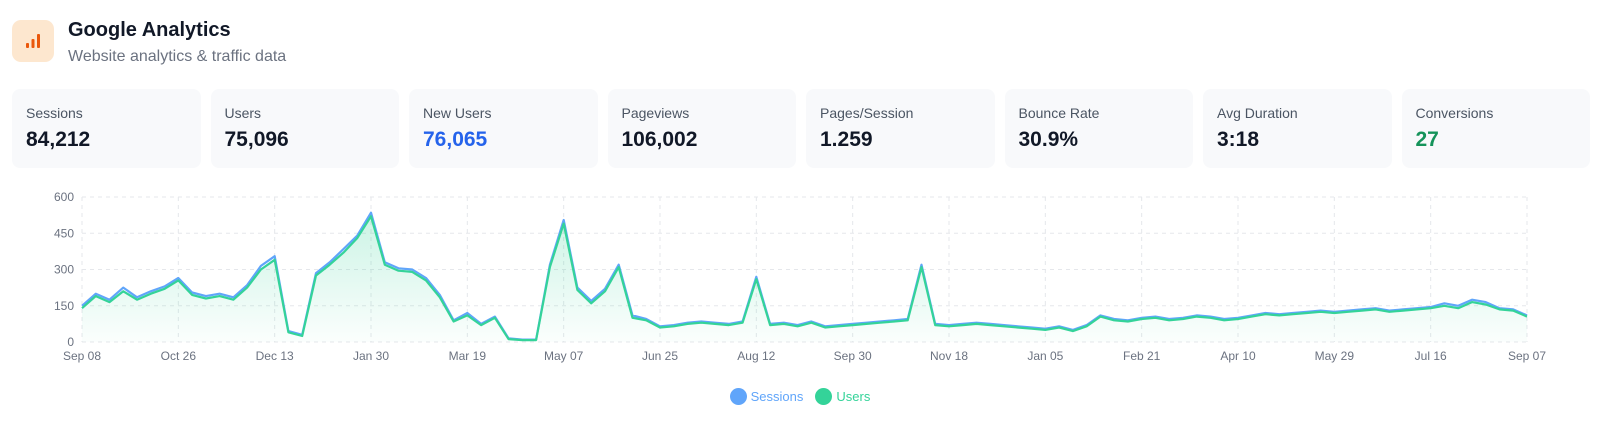  I want to click on sessions-swatch, so click(738, 396).